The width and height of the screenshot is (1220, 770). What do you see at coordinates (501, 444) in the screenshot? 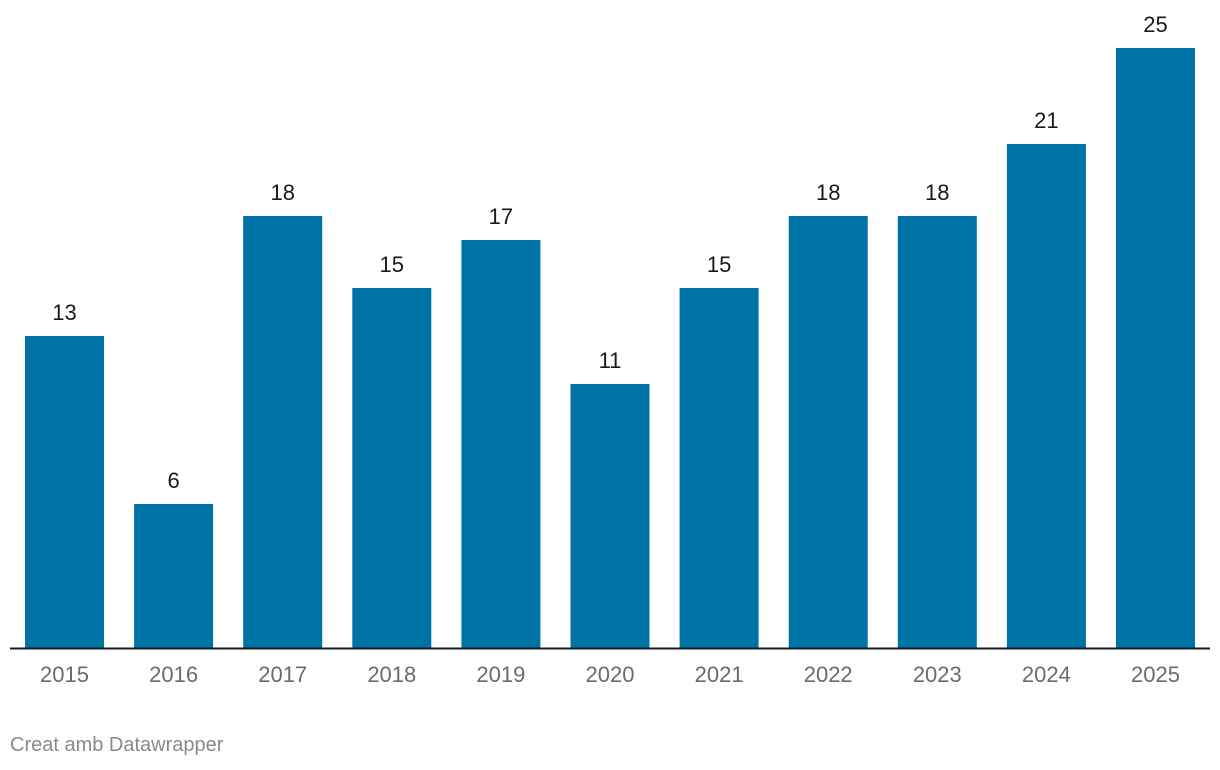
I see `bar-2019` at bounding box center [501, 444].